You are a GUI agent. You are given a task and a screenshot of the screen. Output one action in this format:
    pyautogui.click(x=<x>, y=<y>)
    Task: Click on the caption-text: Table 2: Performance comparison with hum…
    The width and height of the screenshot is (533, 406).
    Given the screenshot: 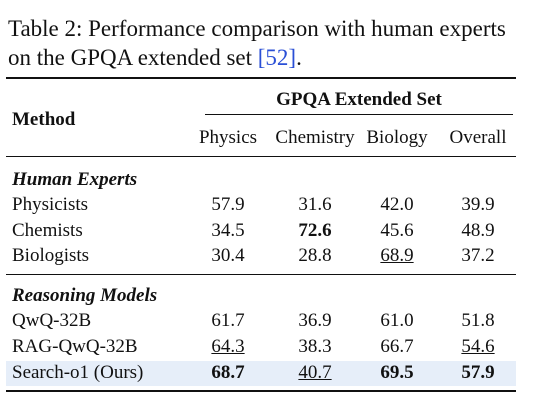 What is the action you would take?
    pyautogui.click(x=257, y=43)
    